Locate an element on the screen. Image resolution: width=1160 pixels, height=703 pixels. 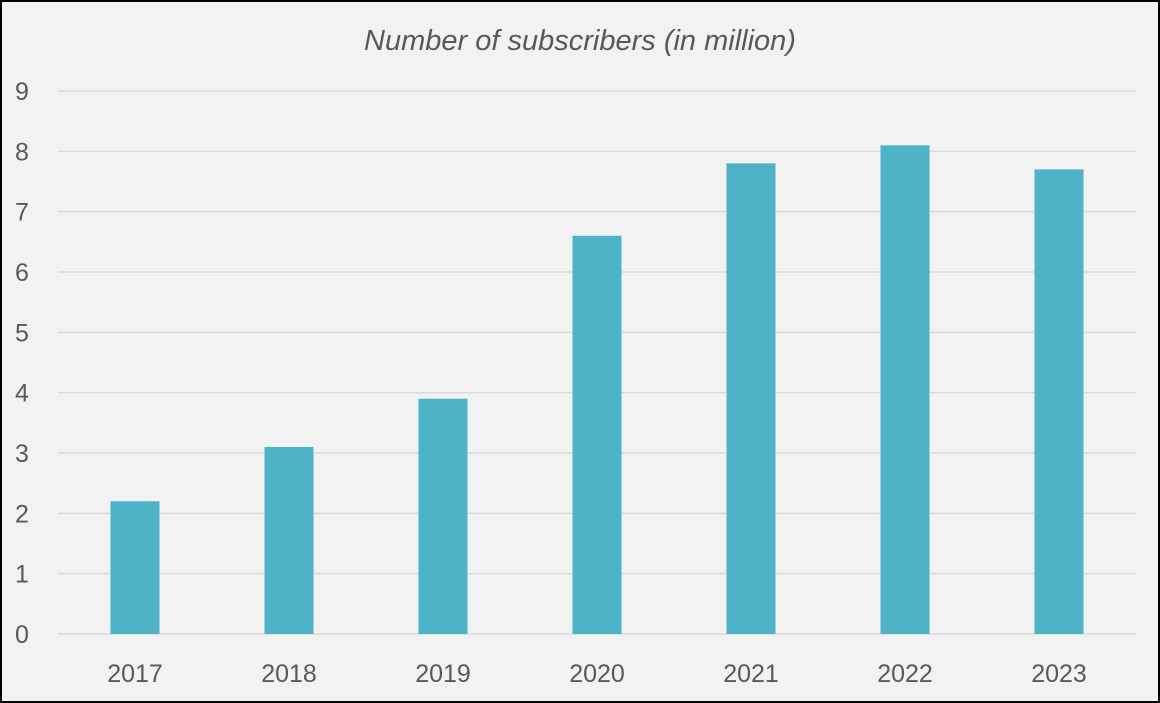
y-tick-label-3: 3 is located at coordinates (22, 454).